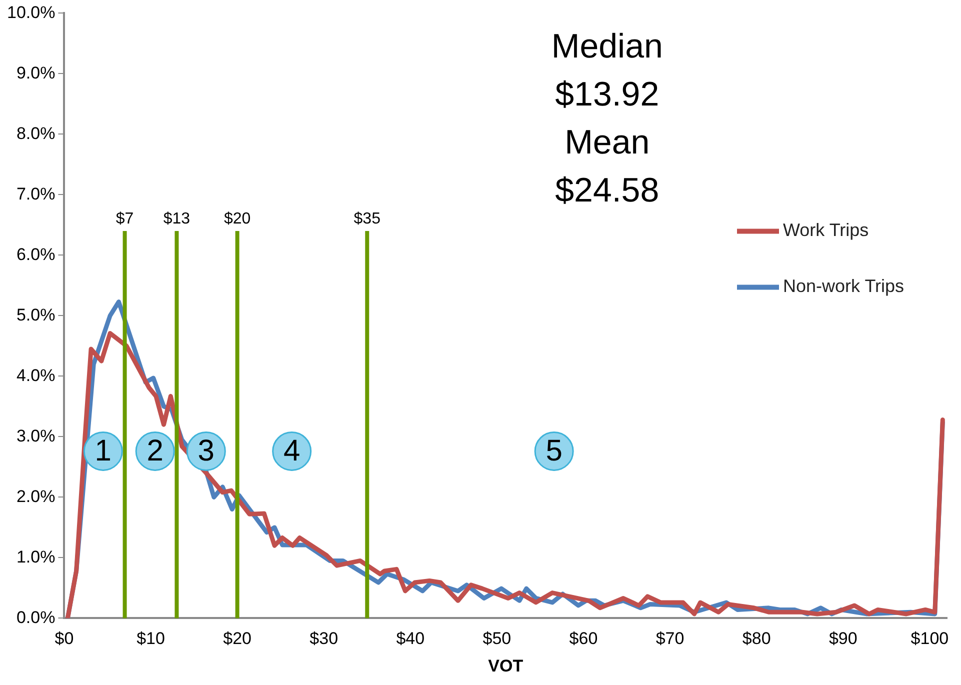 The image size is (961, 685). What do you see at coordinates (36, 72) in the screenshot?
I see `y-tick-label: 9.0%` at bounding box center [36, 72].